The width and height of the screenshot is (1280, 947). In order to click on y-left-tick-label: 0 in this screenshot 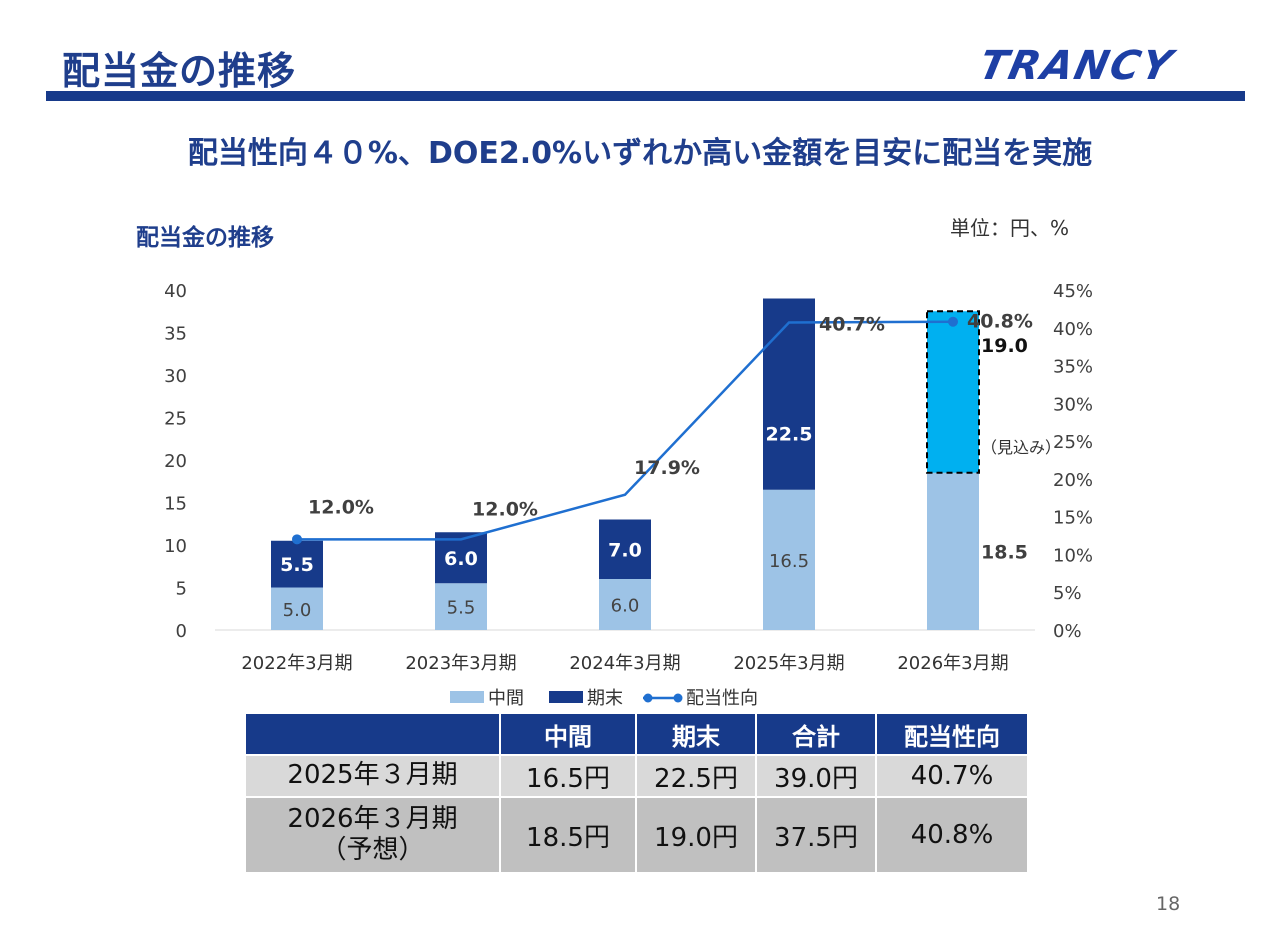, I will do `click(181, 631)`.